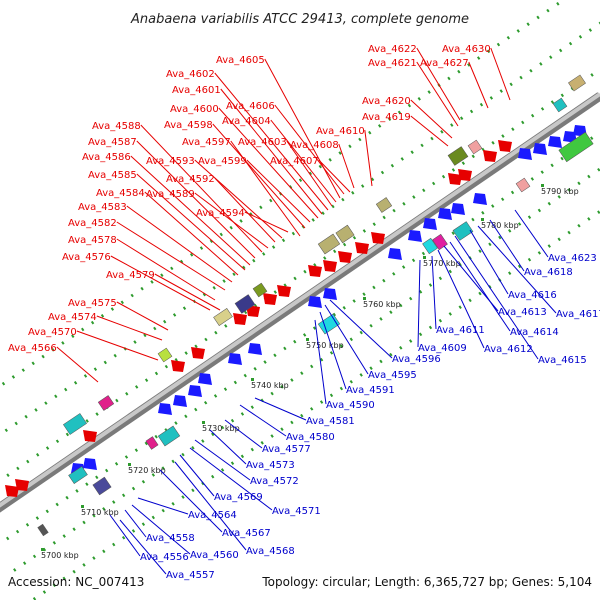 This screenshot has width=600, height=600. Describe the element at coordinates (120, 193) in the screenshot. I see `gene-label: Ava_4584` at that location.